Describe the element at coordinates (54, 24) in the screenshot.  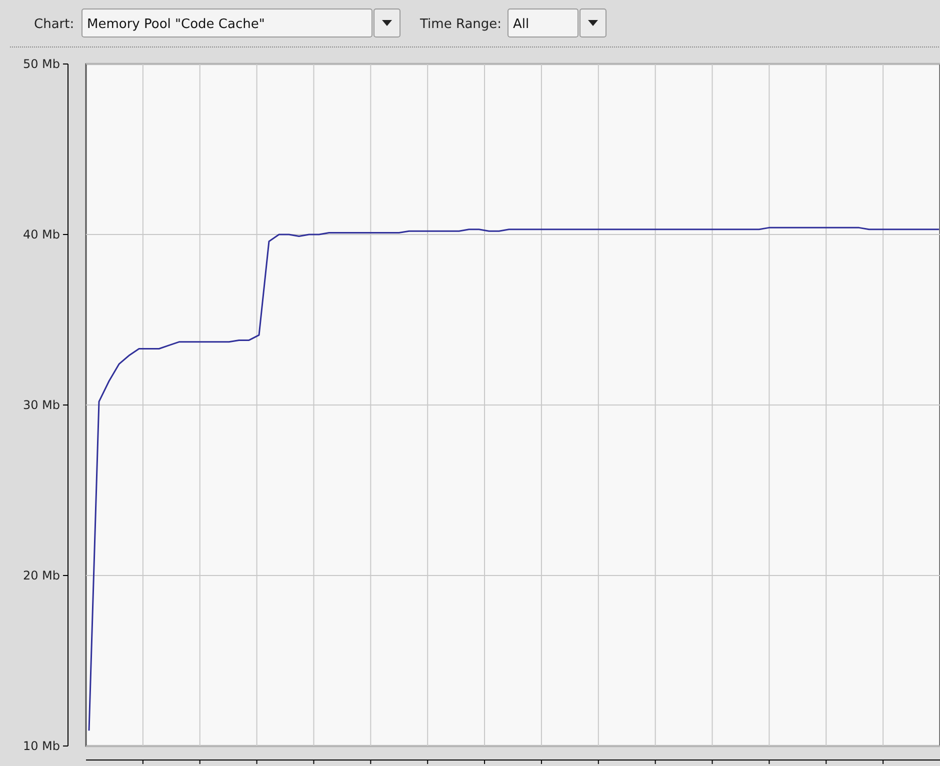
I see `text: Chart:` at that location.